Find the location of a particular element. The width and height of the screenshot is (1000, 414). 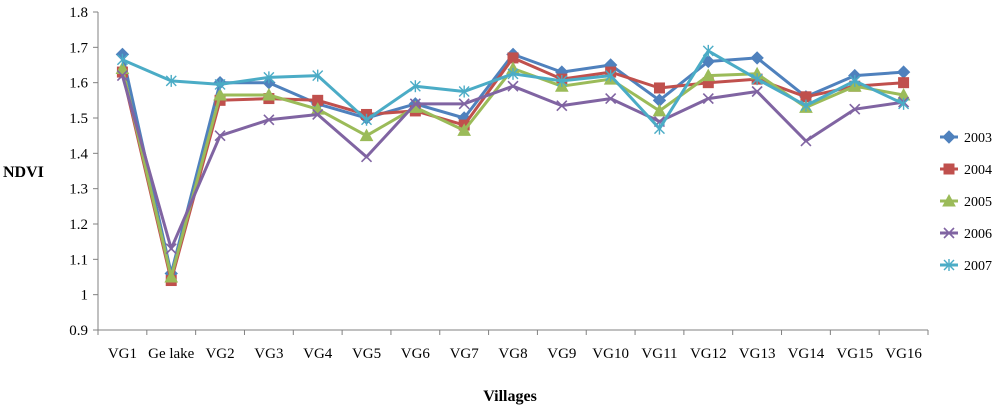

legend-item-2007: 2007 is located at coordinates (966, 266).